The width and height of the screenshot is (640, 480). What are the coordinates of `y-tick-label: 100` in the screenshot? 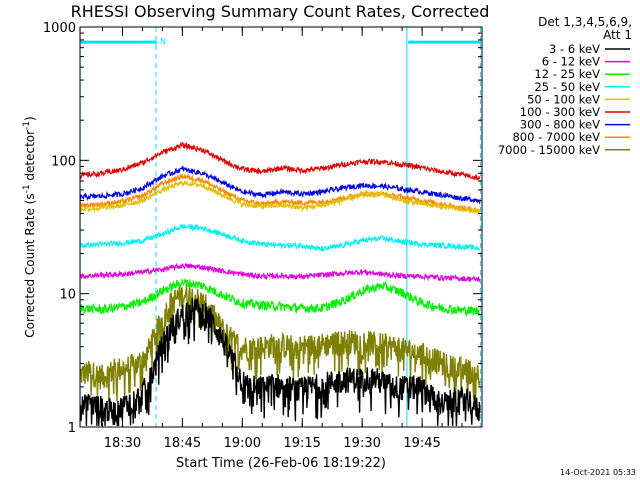 It's located at (63, 161).